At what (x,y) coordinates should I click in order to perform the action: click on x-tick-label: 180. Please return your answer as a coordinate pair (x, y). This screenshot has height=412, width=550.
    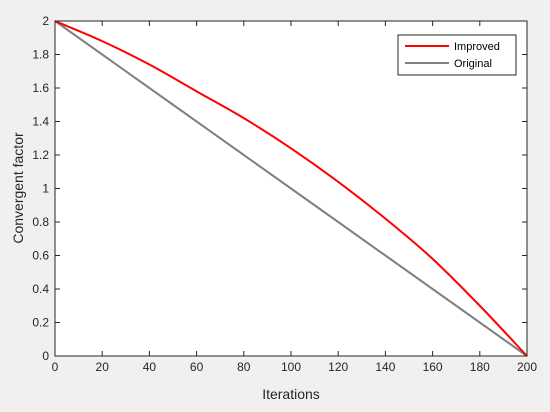
    Looking at the image, I should click on (480, 367).